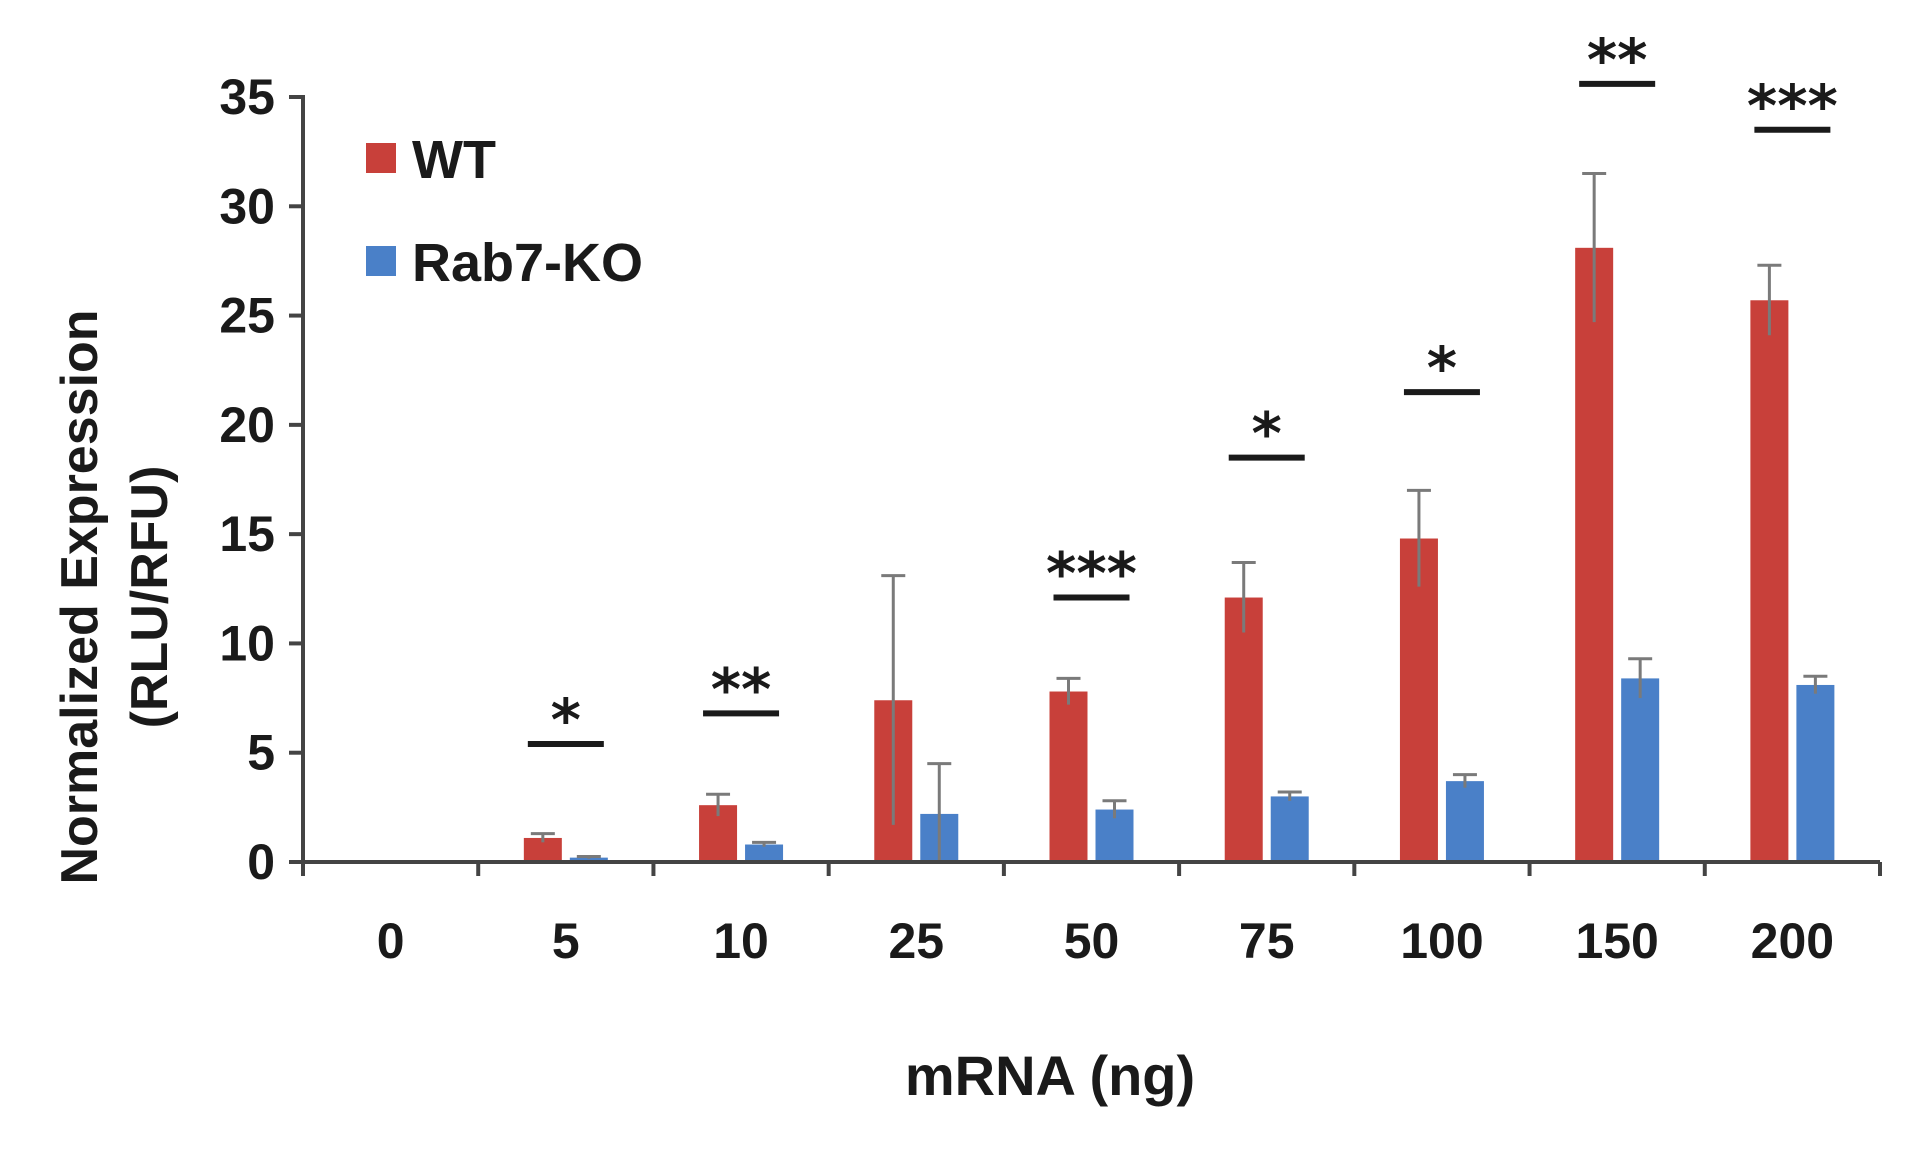 This screenshot has height=1152, width=1905. What do you see at coordinates (1441, 941) in the screenshot?
I see `x-tick-label: 100` at bounding box center [1441, 941].